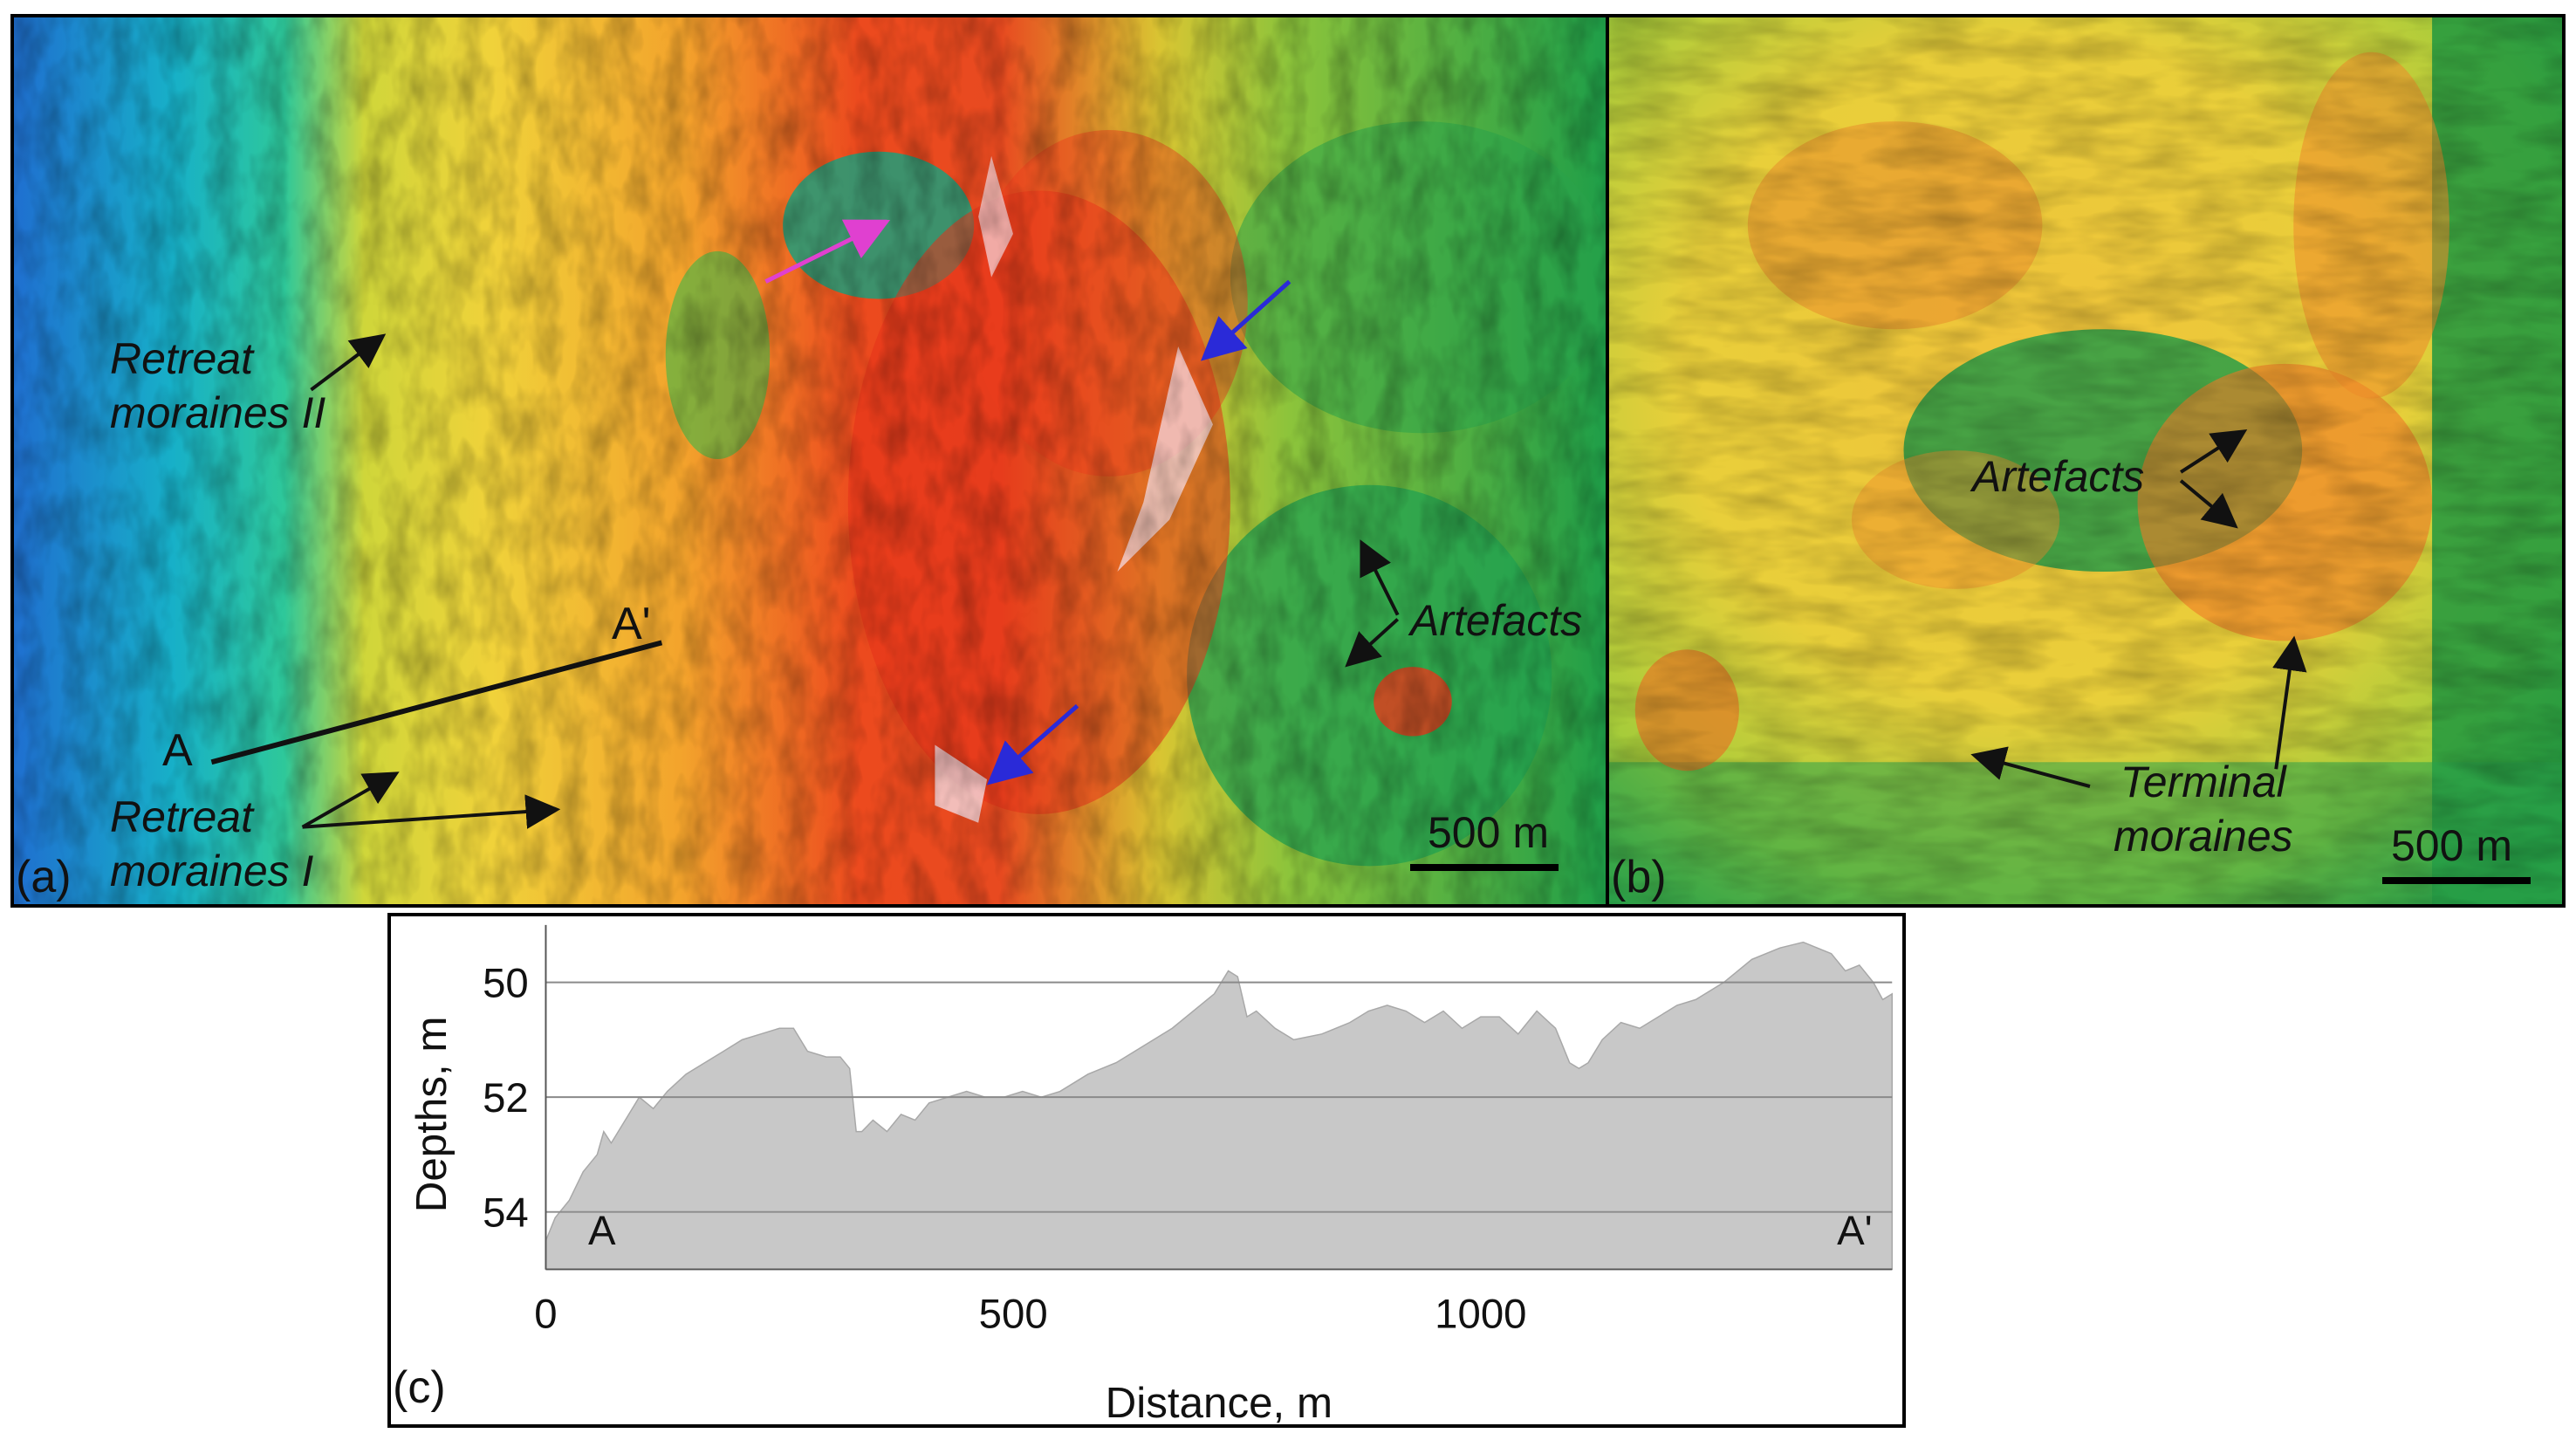 The width and height of the screenshot is (2576, 1440). Describe the element at coordinates (1485, 867) in the screenshot. I see `scale-bar-a` at that location.